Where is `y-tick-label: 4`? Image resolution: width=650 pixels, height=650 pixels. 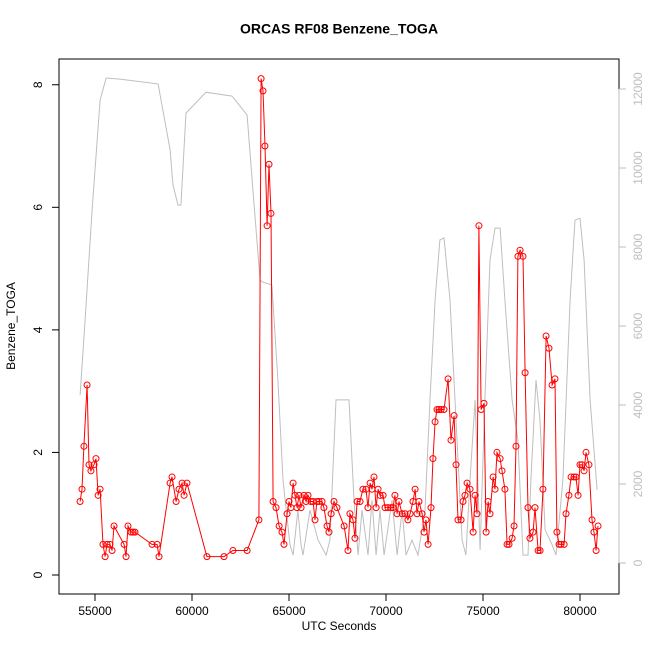 y-tick-label: 4 is located at coordinates (38, 329).